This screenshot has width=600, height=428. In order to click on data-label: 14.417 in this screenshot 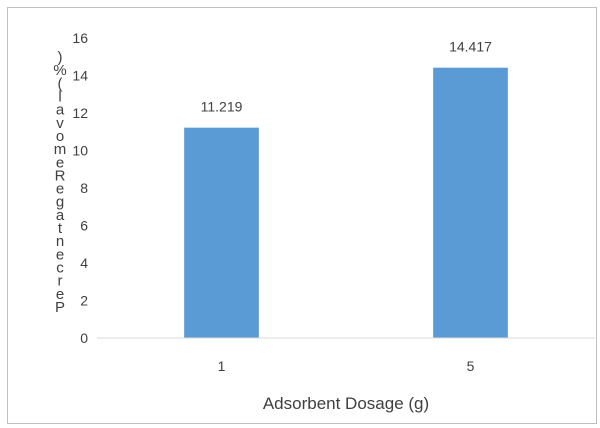, I will do `click(470, 47)`.